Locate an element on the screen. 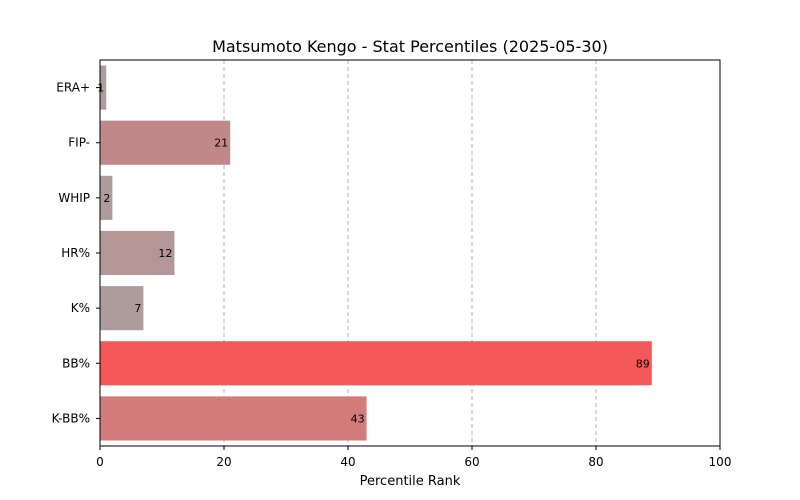  x-axis: 0 20 40 60 80 100 is located at coordinates (413, 457).